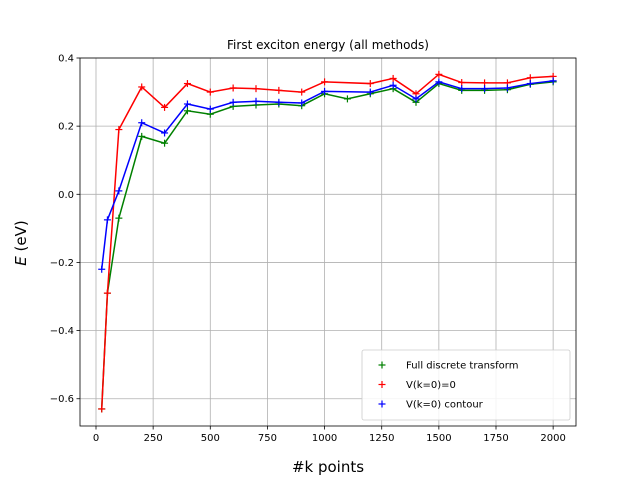 The width and height of the screenshot is (640, 480). I want to click on legend-label: V(k=0)=0, so click(431, 385).